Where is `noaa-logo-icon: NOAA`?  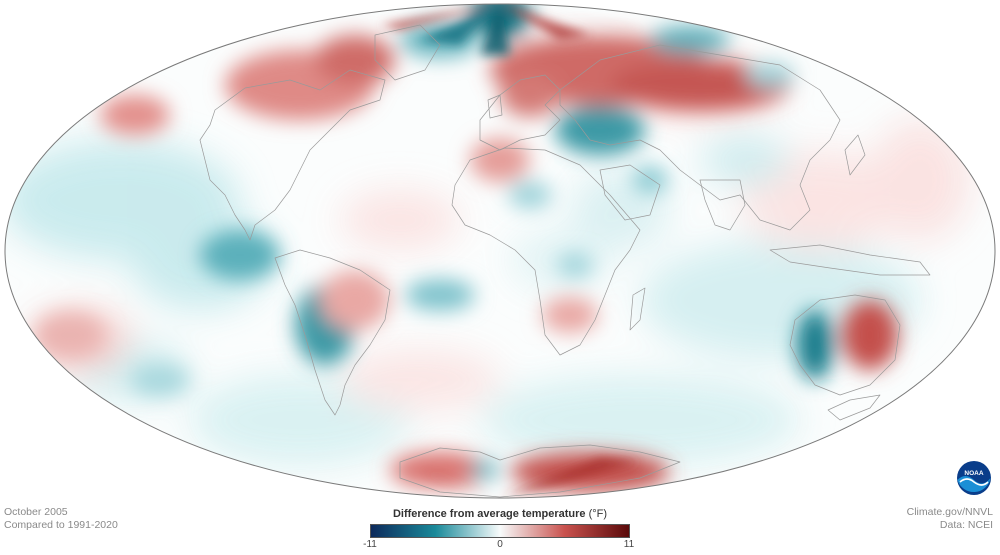 noaa-logo-icon: NOAA is located at coordinates (974, 478).